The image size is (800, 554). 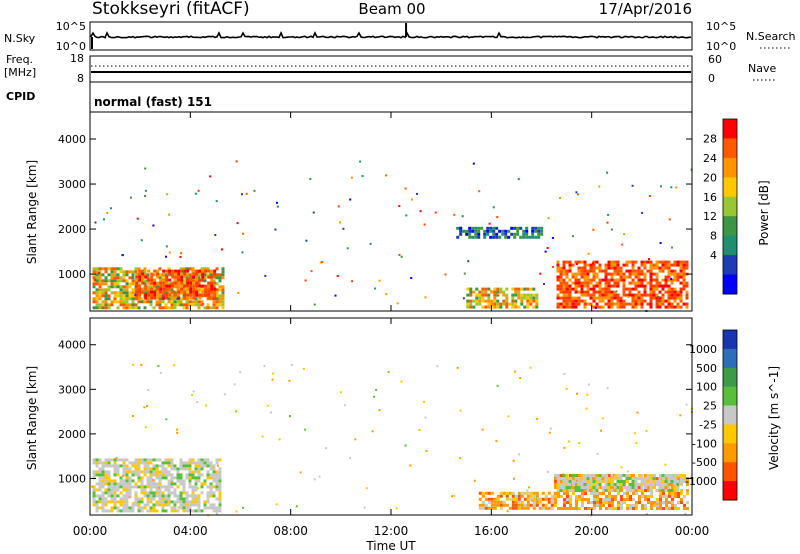 What do you see at coordinates (730, 472) in the screenshot?
I see `velocity-colorbar-segment` at bounding box center [730, 472].